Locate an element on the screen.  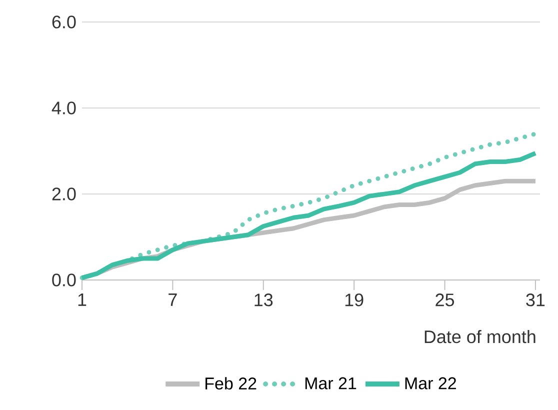
legend-label: Mar 22 is located at coordinates (430, 383).